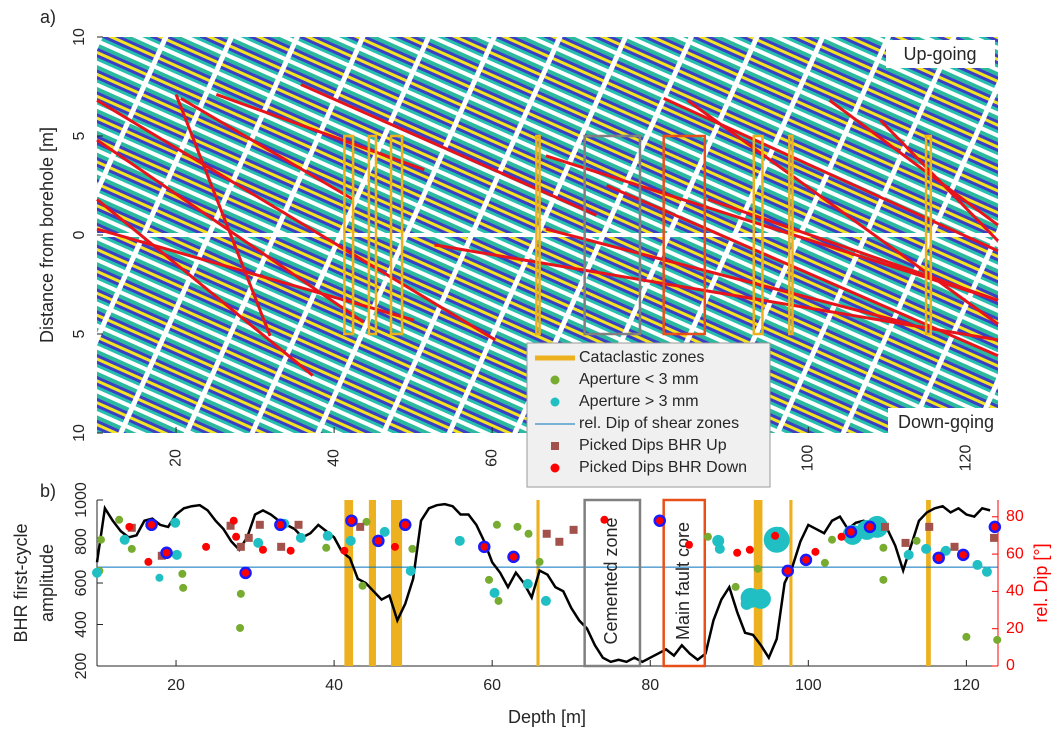 The image size is (1064, 734). What do you see at coordinates (81, 500) in the screenshot?
I see `y-tick-label: 1000` at bounding box center [81, 500].